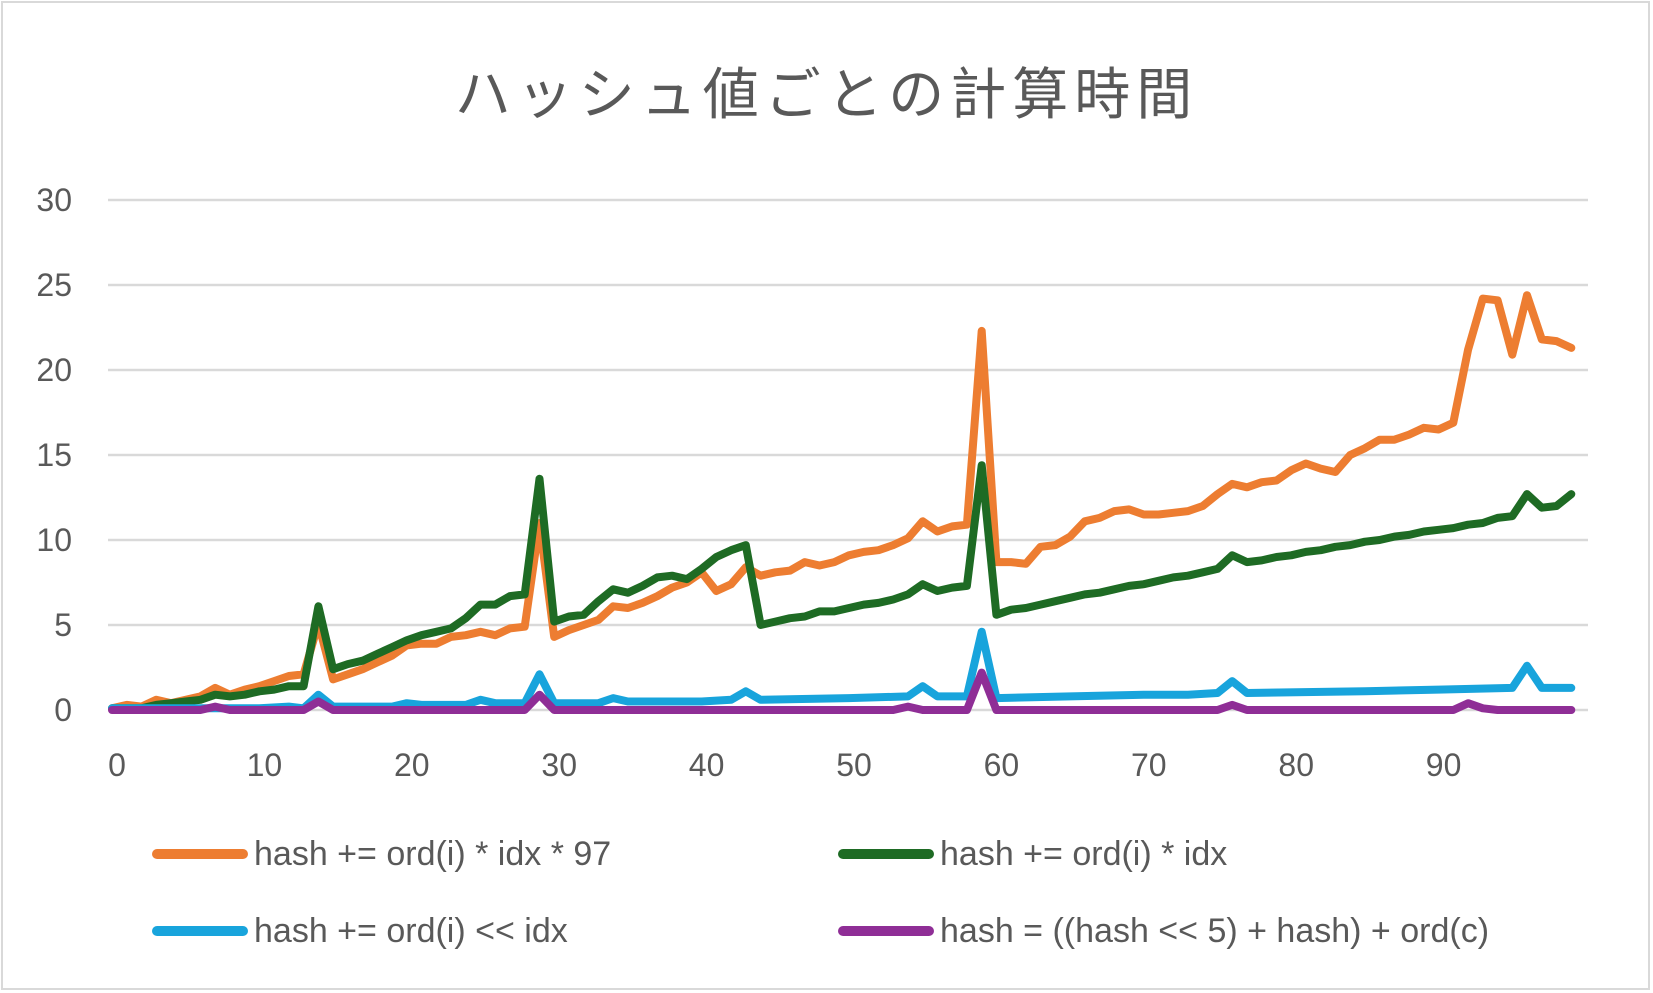 The image size is (1653, 993). Describe the element at coordinates (1002, 765) in the screenshot. I see `x-tick-label: 60` at that location.